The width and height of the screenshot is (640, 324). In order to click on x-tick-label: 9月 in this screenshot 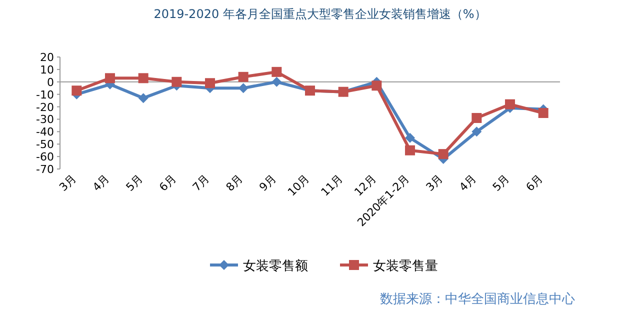, I will do `click(267, 183)`.